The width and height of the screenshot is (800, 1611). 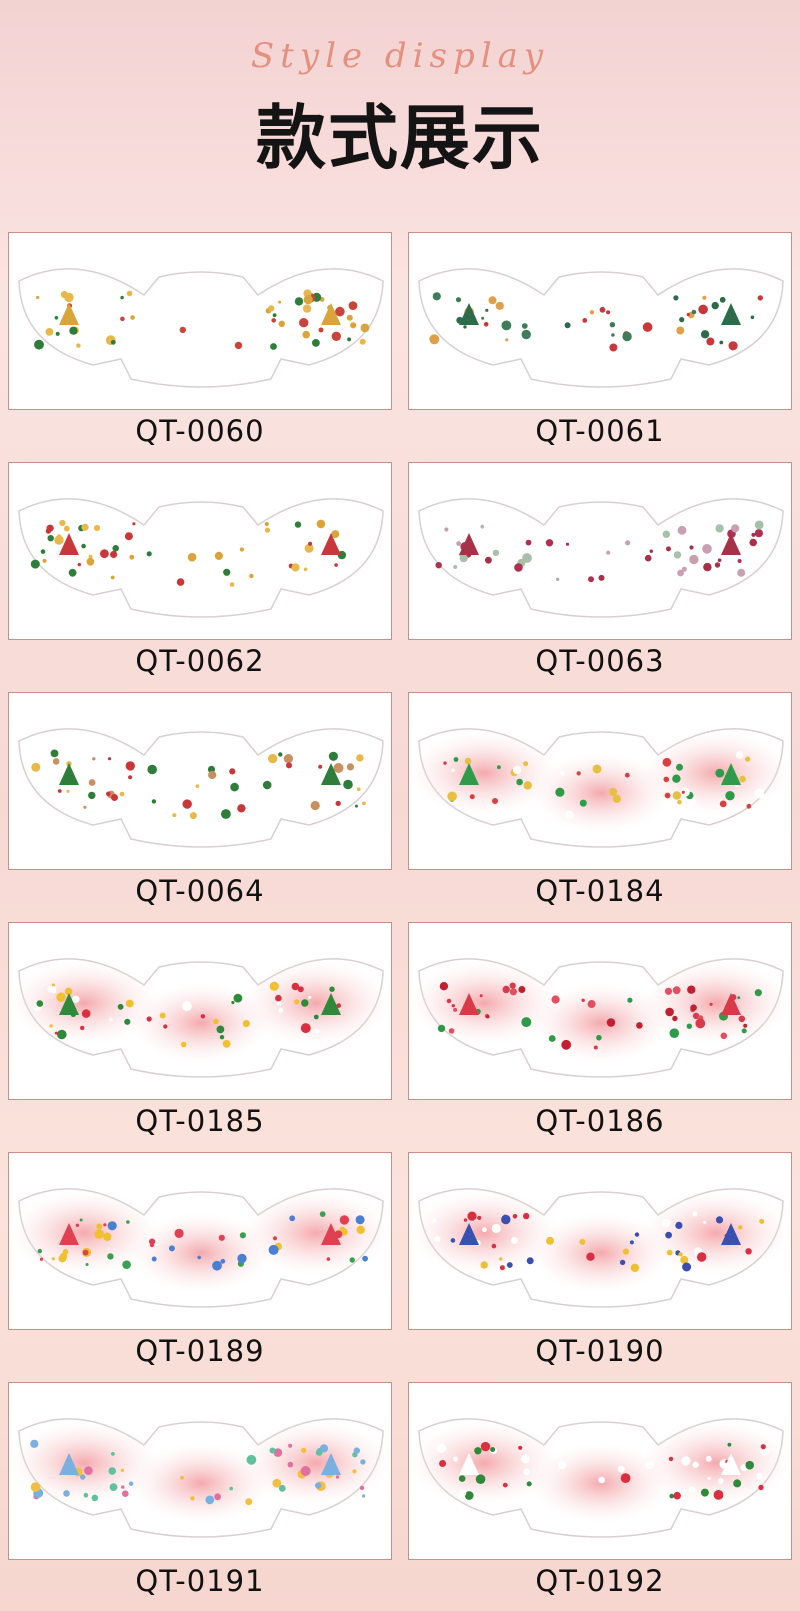 What do you see at coordinates (400, 138) in the screenshot?
I see `title: 款式展示` at bounding box center [400, 138].